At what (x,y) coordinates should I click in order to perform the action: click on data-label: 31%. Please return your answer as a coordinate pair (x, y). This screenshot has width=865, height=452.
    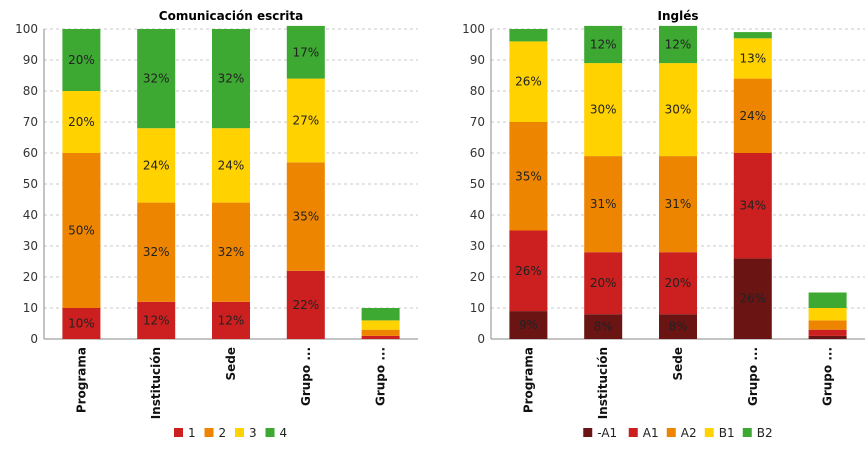
    Looking at the image, I should click on (678, 204).